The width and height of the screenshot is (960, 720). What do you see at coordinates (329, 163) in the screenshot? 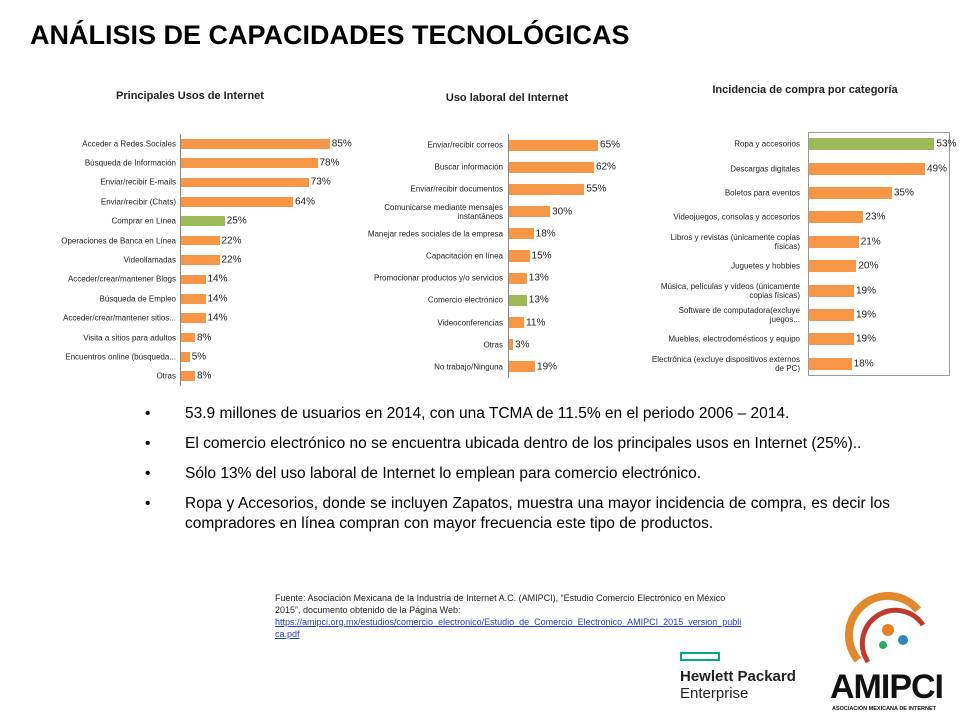
I see `value-label: 78%` at bounding box center [329, 163].